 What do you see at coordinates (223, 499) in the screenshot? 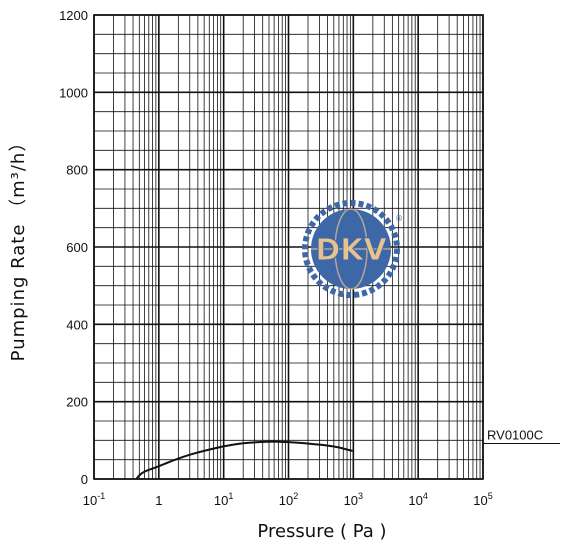
I see `x-tick-label: 10¹` at bounding box center [223, 499].